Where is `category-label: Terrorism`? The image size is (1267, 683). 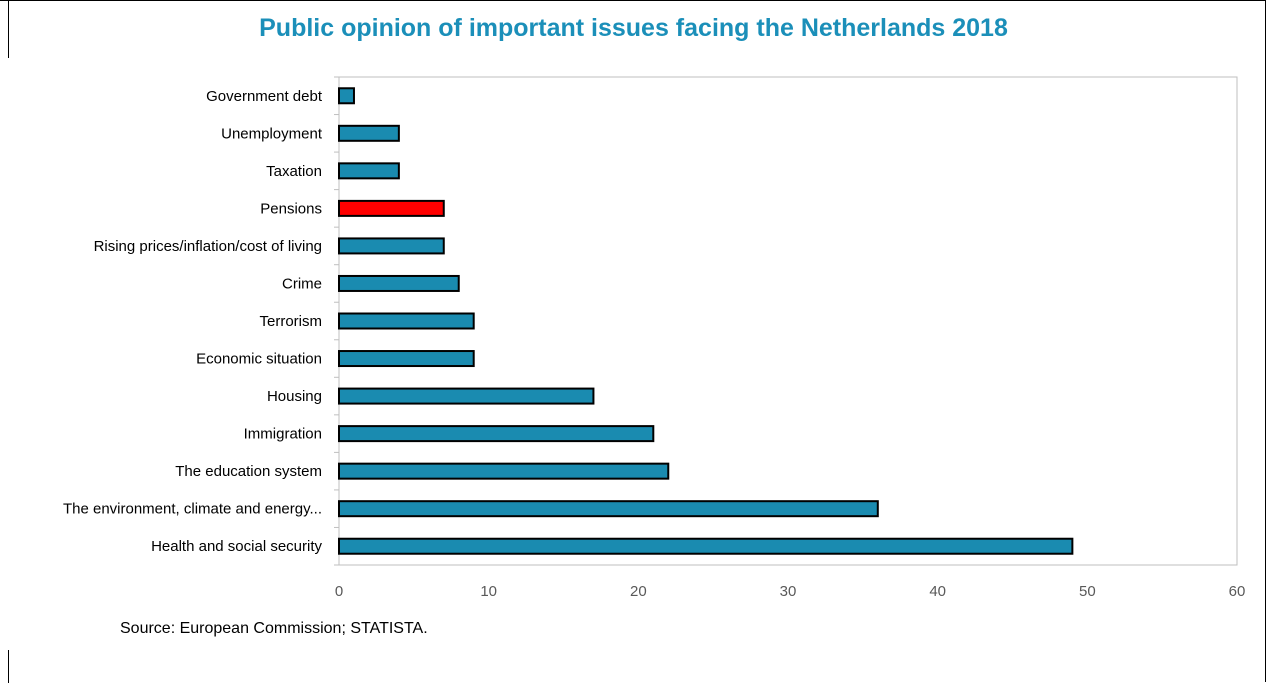
category-label: Terrorism is located at coordinates (291, 321).